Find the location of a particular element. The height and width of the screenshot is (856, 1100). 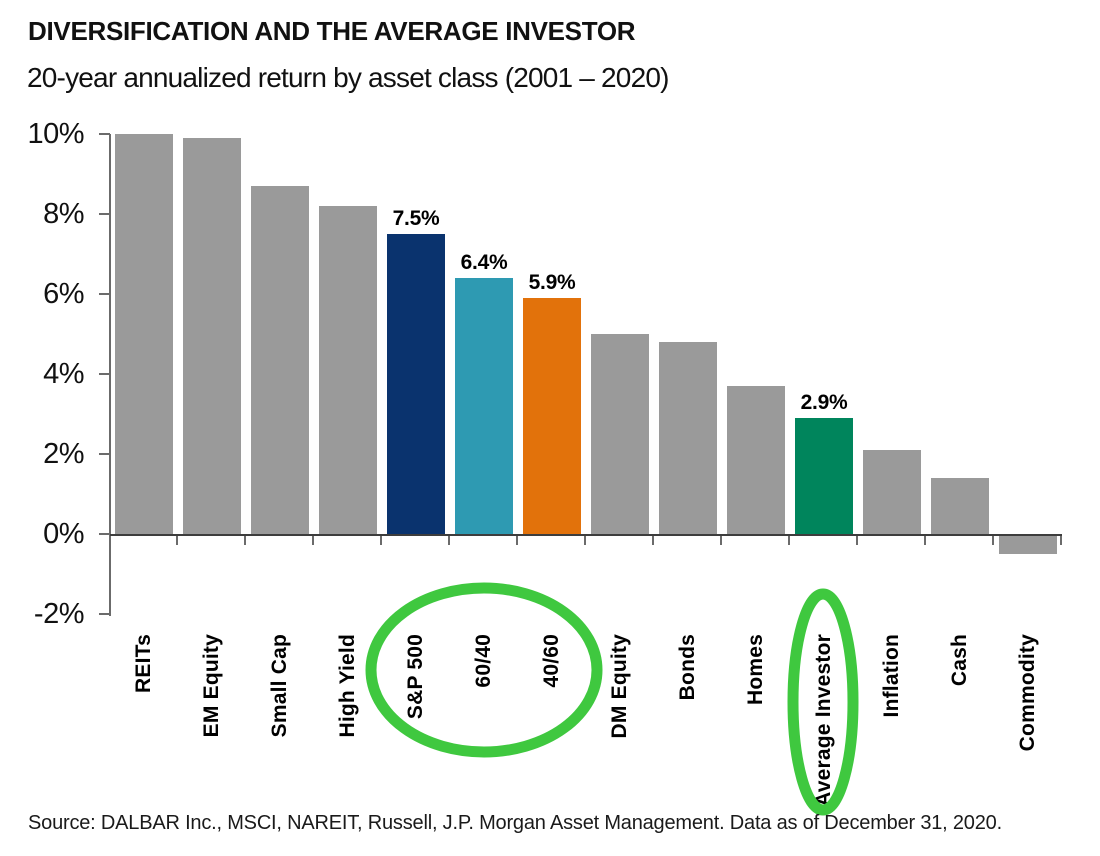

y-axis-tick-label: 10% is located at coordinates (55, 134).